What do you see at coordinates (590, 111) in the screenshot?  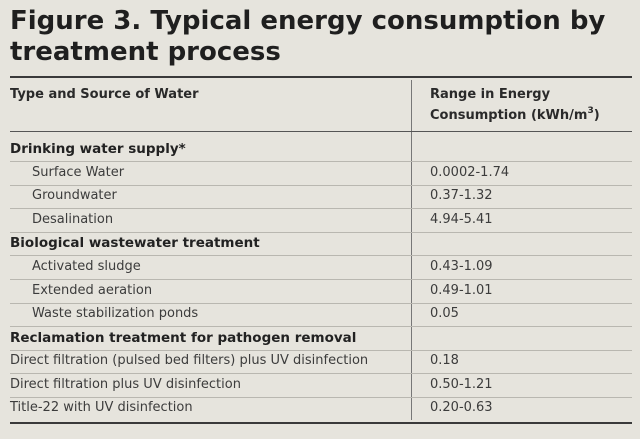 I see `header-unit-exponent: 3` at bounding box center [590, 111].